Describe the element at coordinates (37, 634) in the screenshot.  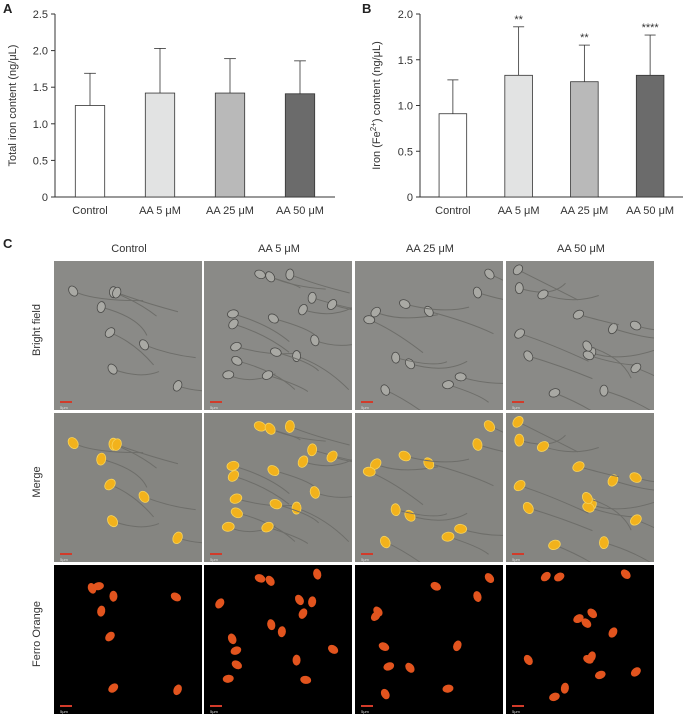
I see `row-header-ferro-orange: Ferro Orange` at that location.